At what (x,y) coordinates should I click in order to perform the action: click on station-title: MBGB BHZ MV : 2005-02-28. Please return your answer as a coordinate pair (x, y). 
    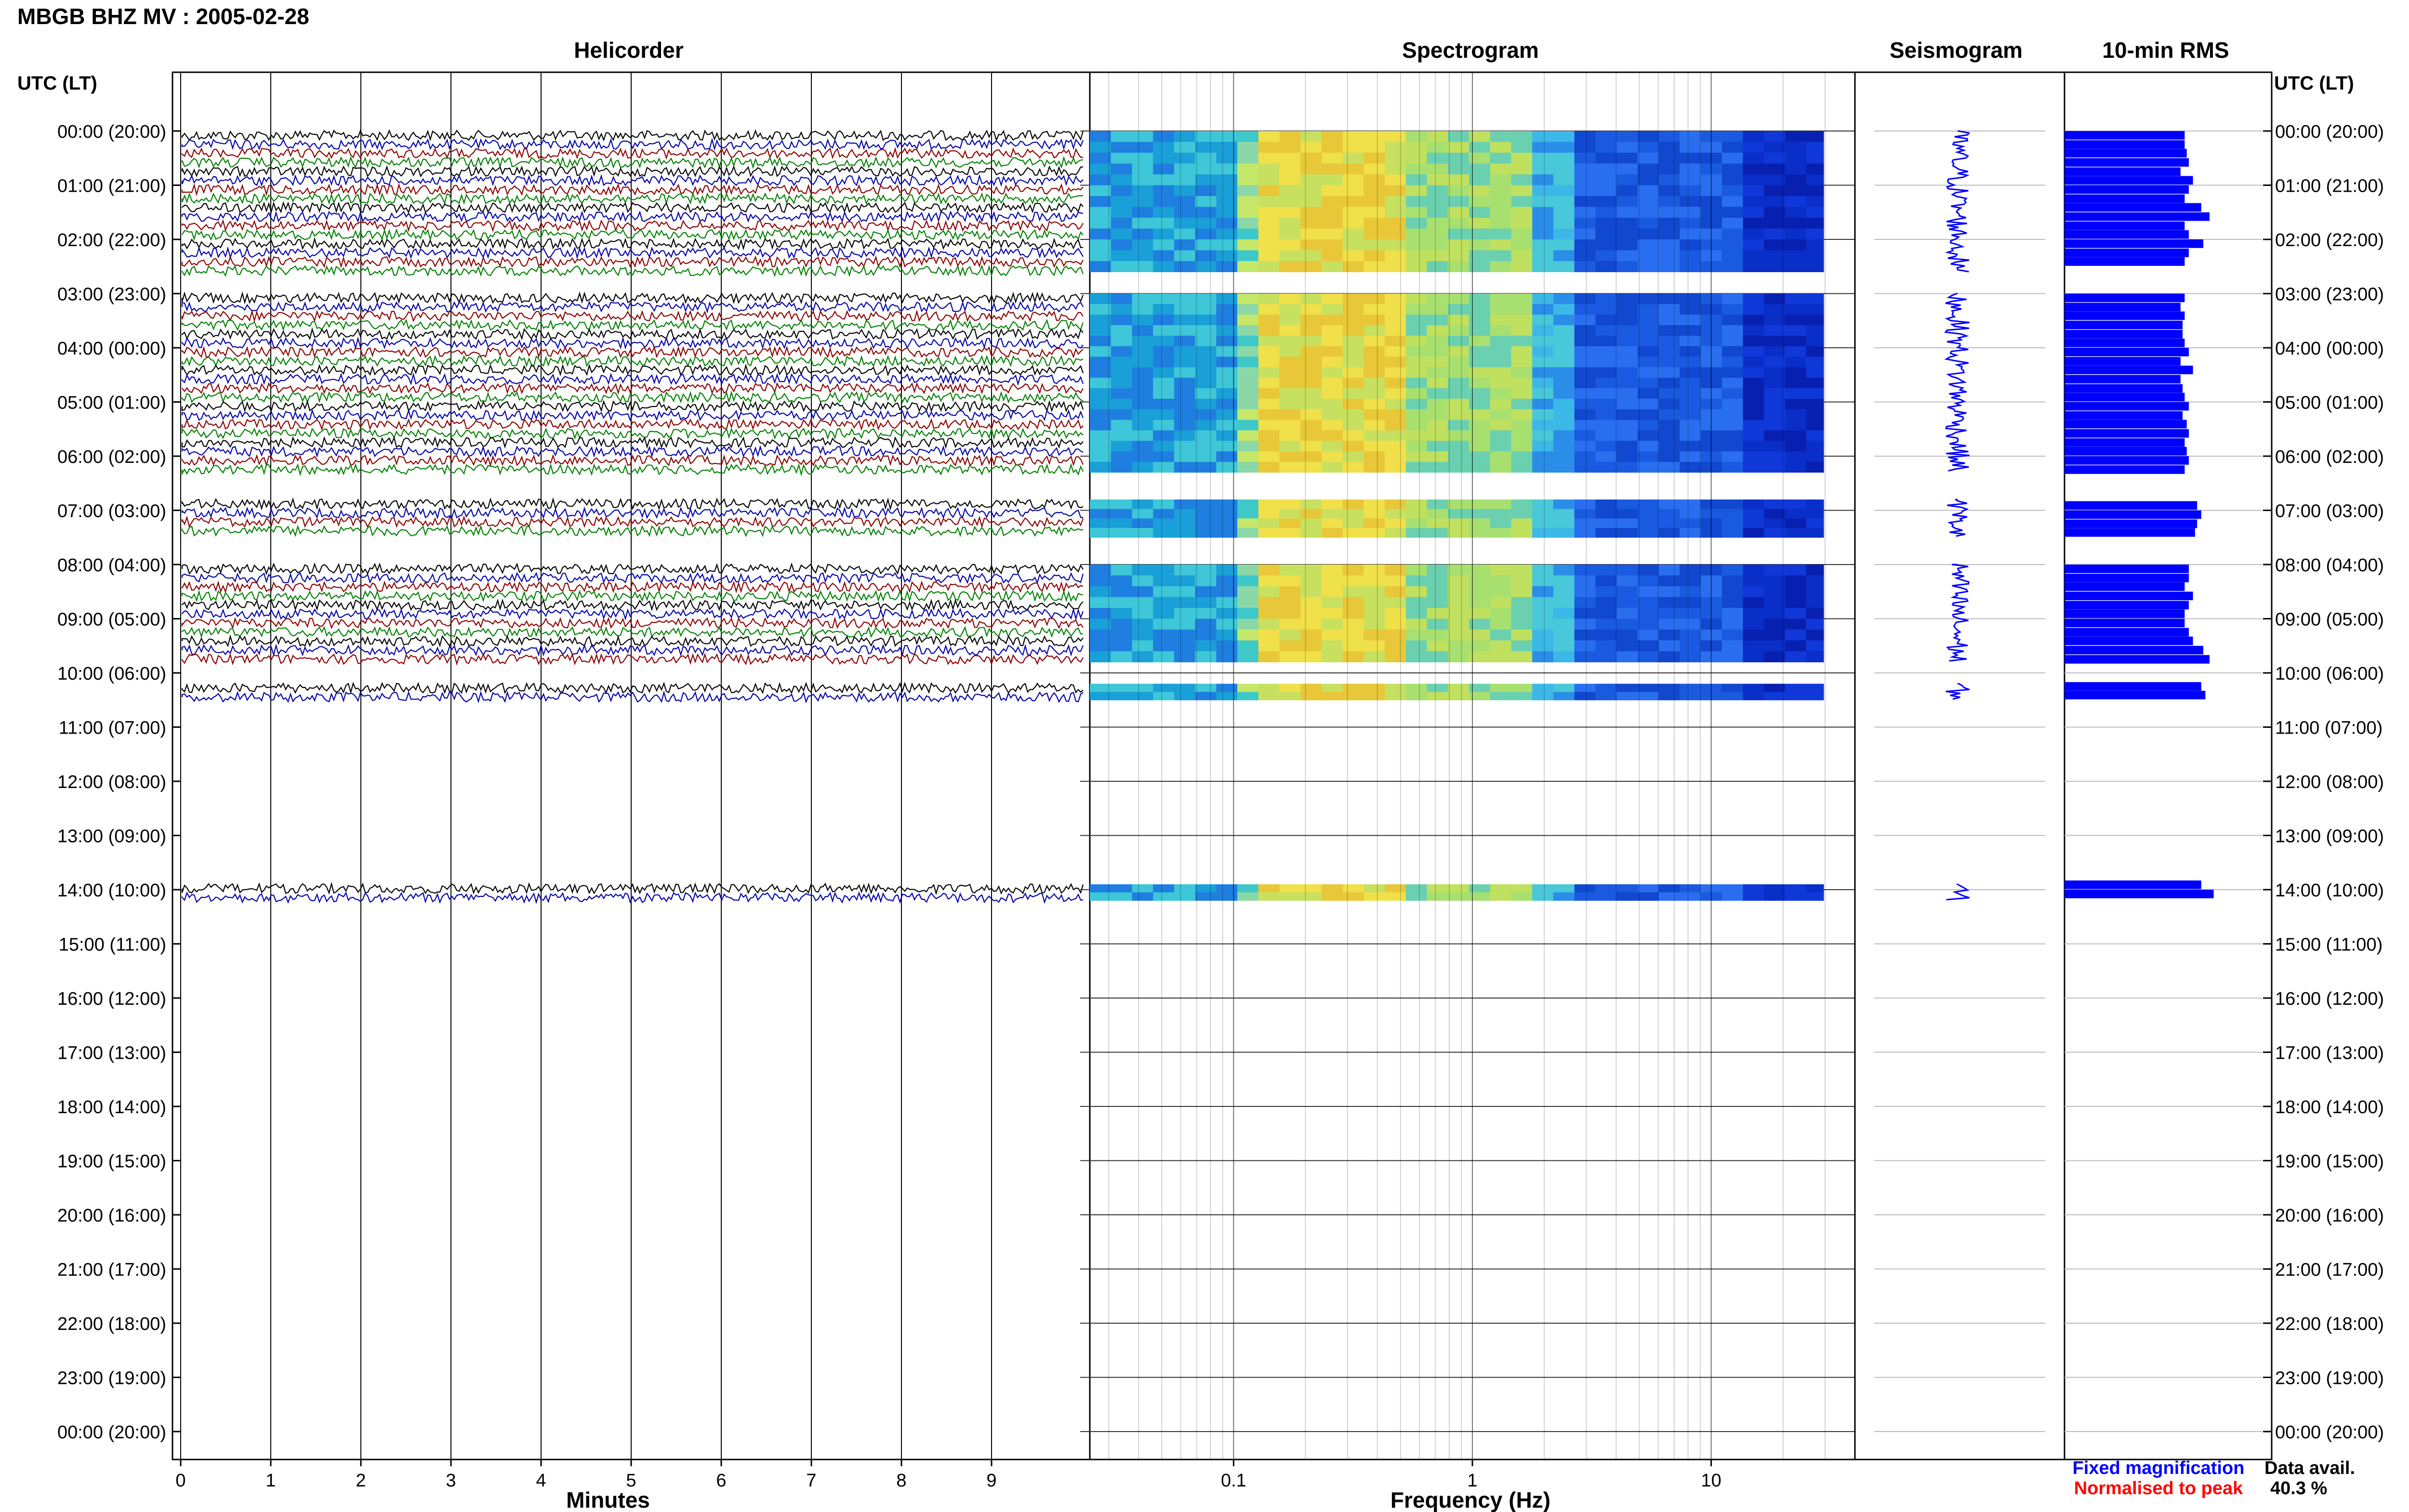
    Looking at the image, I should click on (163, 16).